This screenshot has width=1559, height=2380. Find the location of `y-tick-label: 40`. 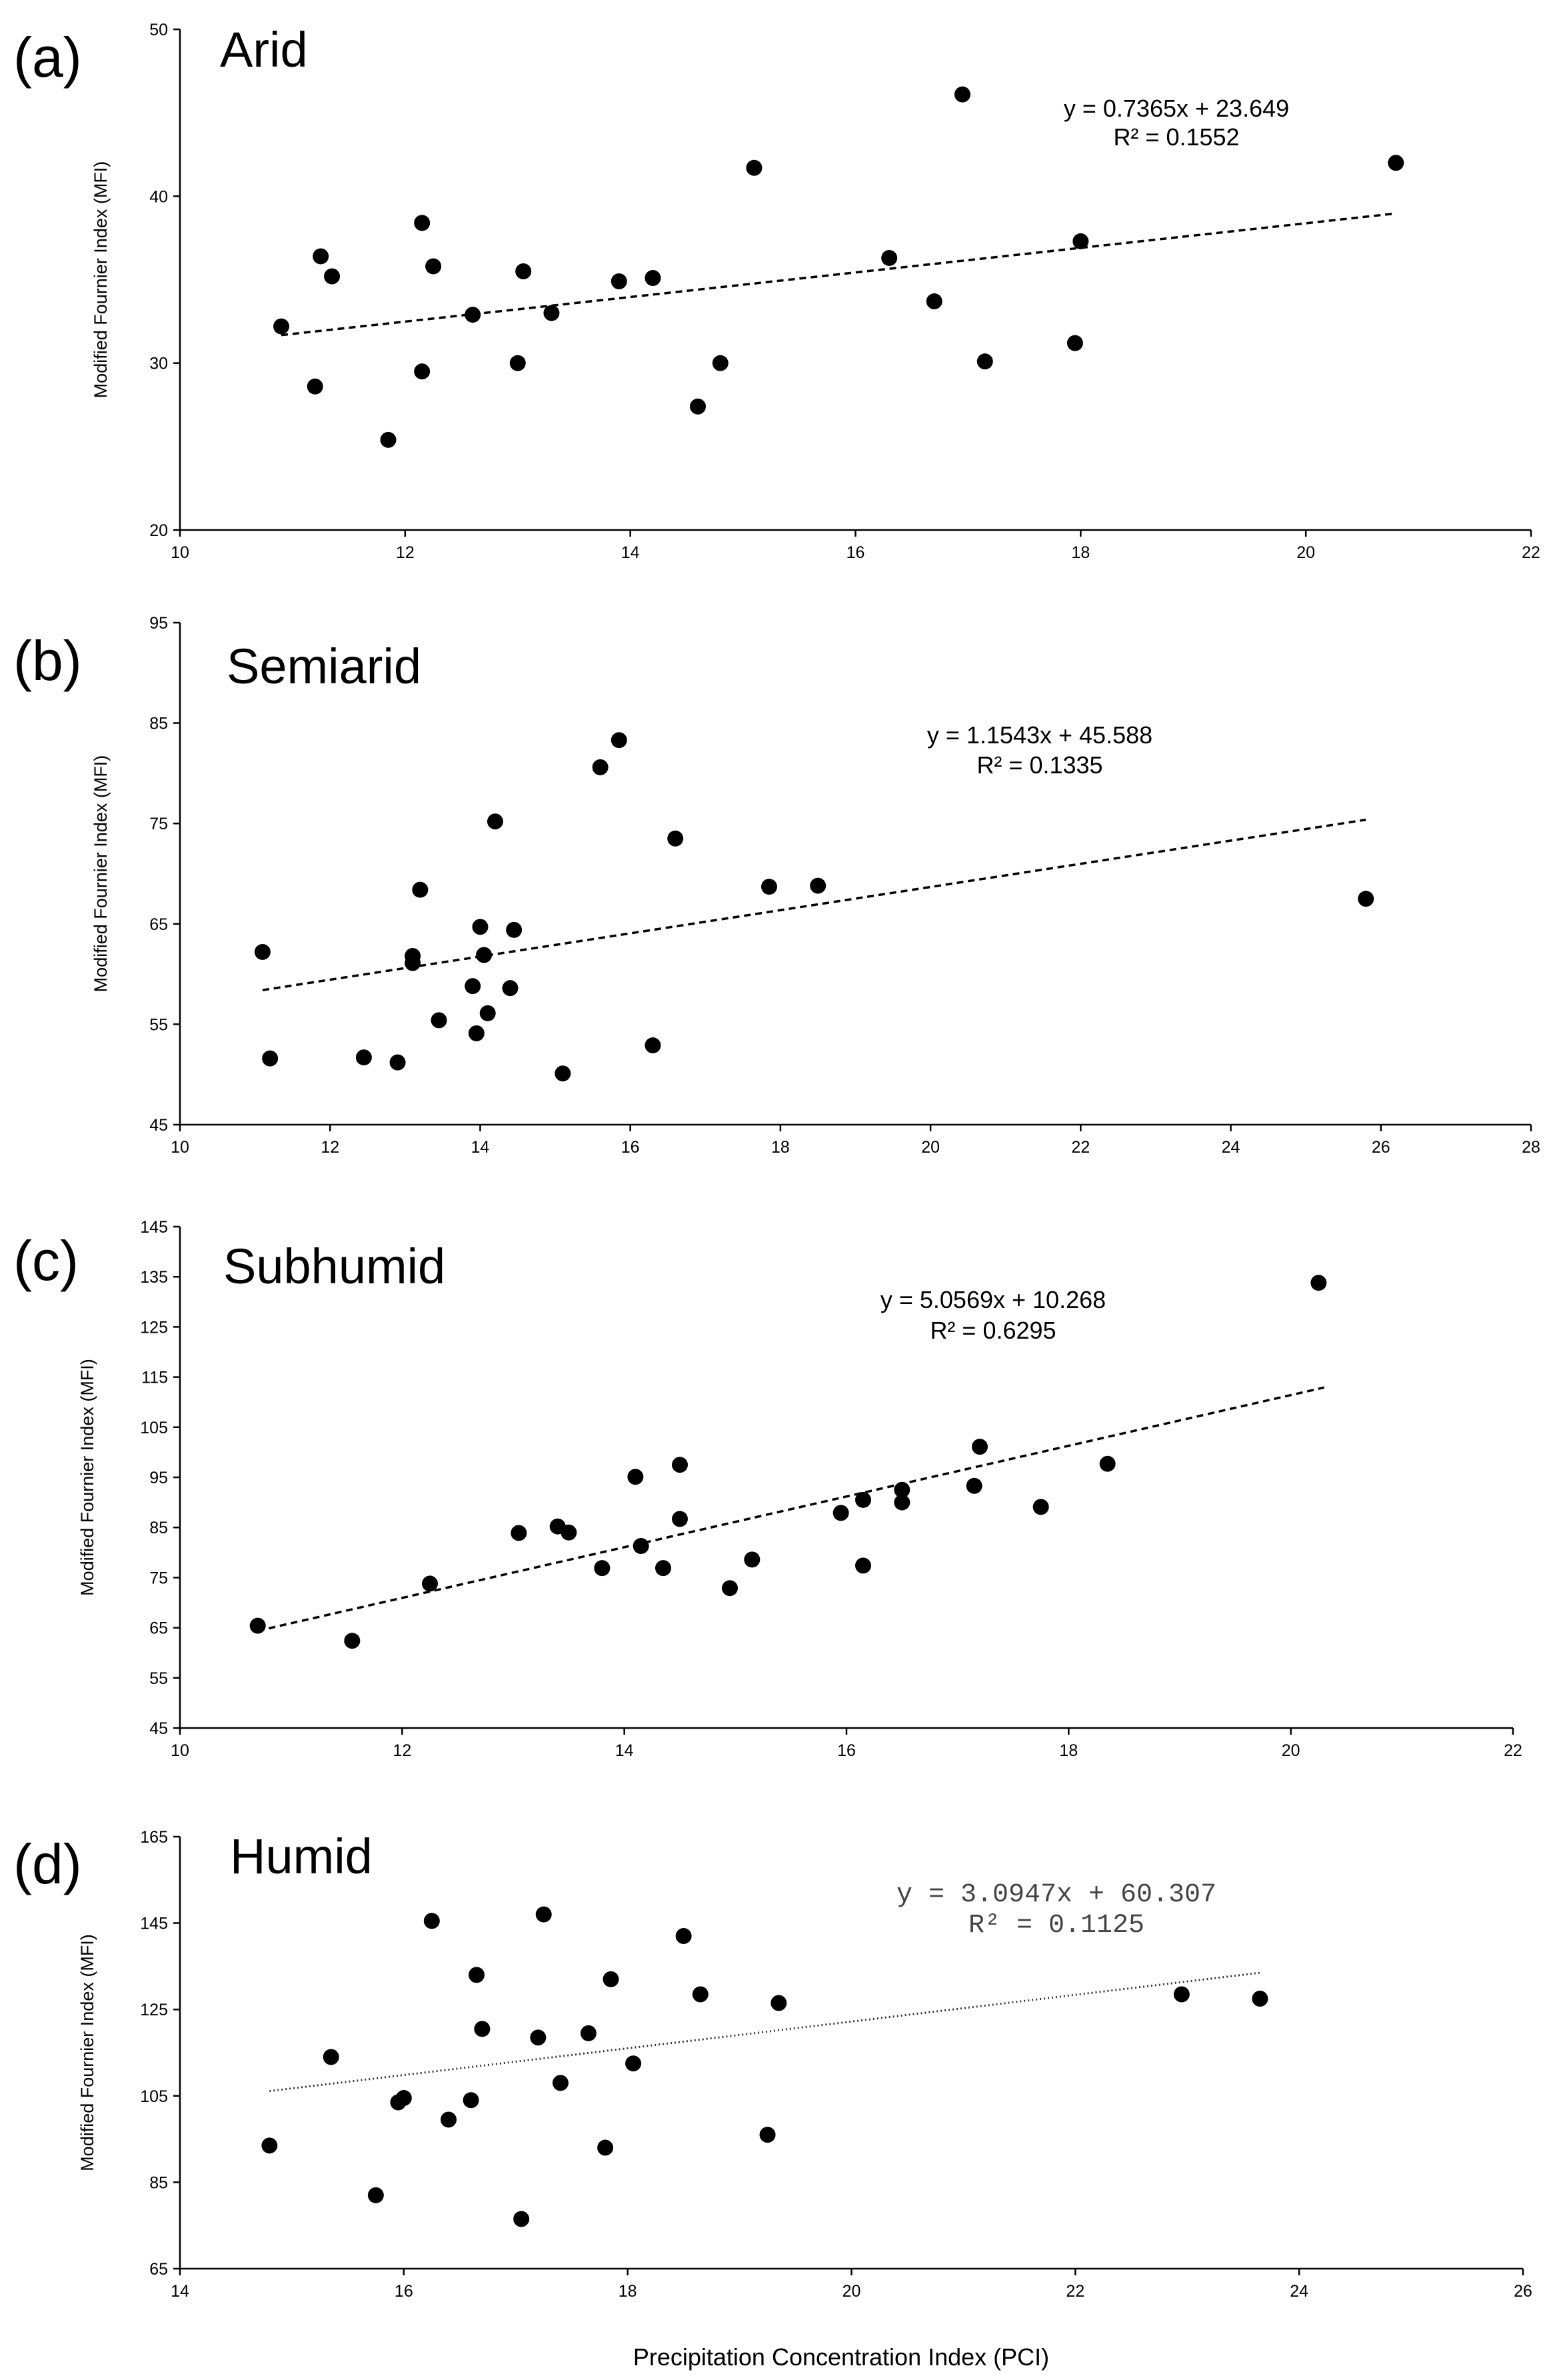

y-tick-label: 40 is located at coordinates (158, 196).